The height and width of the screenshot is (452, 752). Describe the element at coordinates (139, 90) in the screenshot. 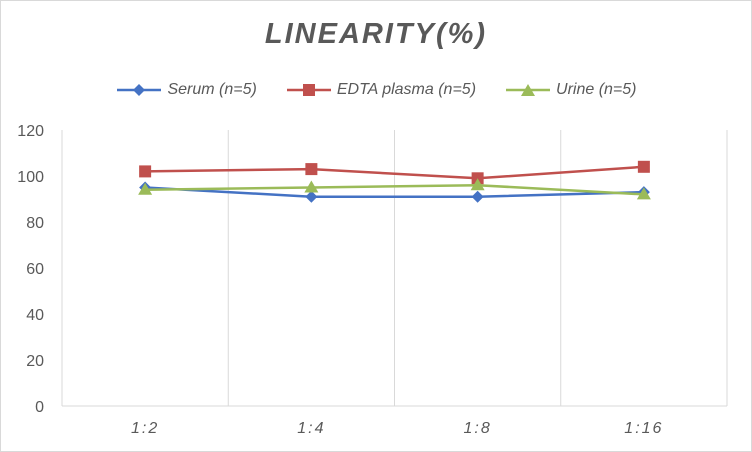

I see `legend-swatch-serum` at that location.